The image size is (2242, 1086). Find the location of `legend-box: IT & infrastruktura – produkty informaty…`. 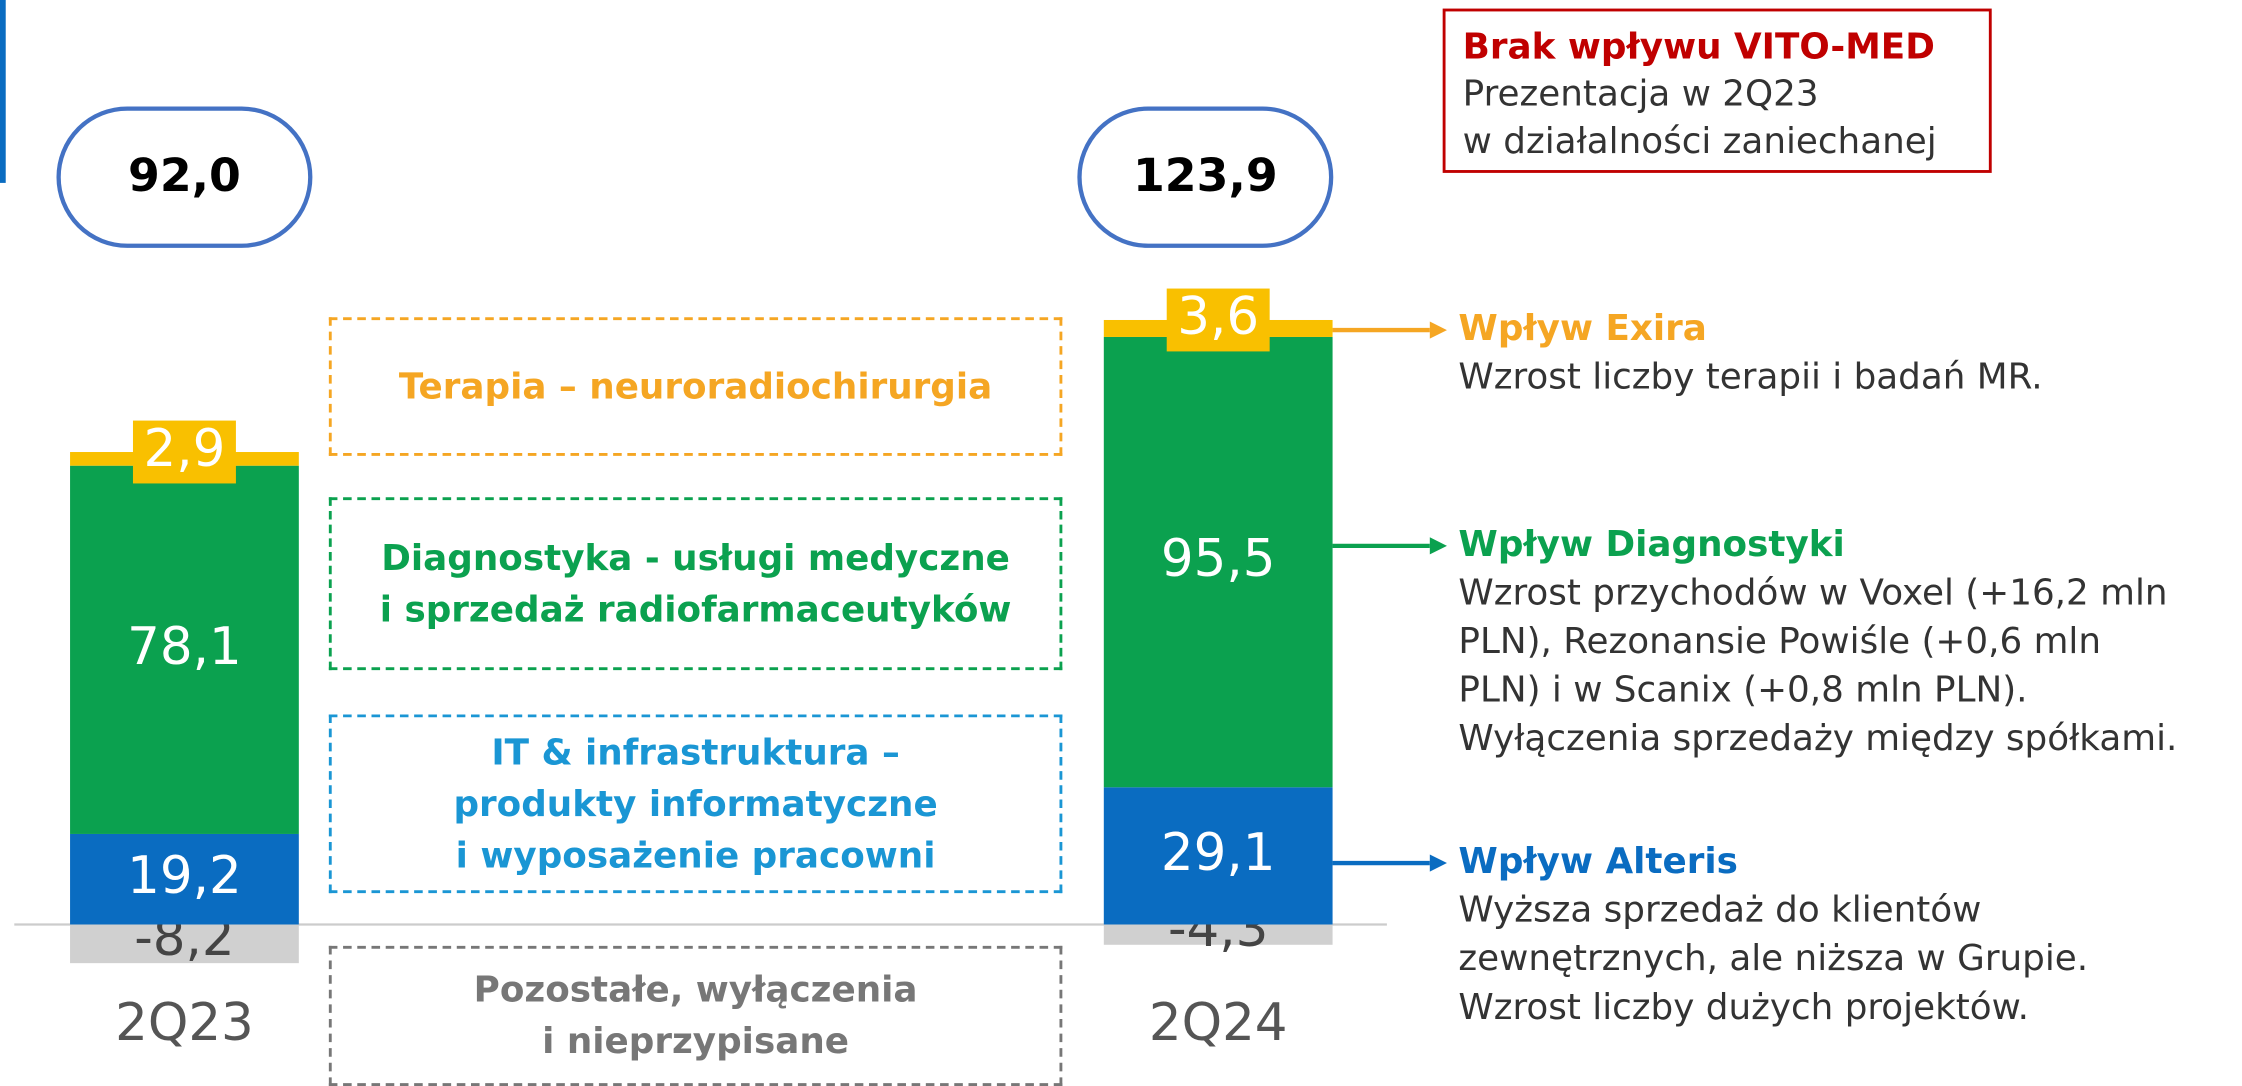

legend-box: IT & infrastruktura – produkty informaty… is located at coordinates (695, 804).